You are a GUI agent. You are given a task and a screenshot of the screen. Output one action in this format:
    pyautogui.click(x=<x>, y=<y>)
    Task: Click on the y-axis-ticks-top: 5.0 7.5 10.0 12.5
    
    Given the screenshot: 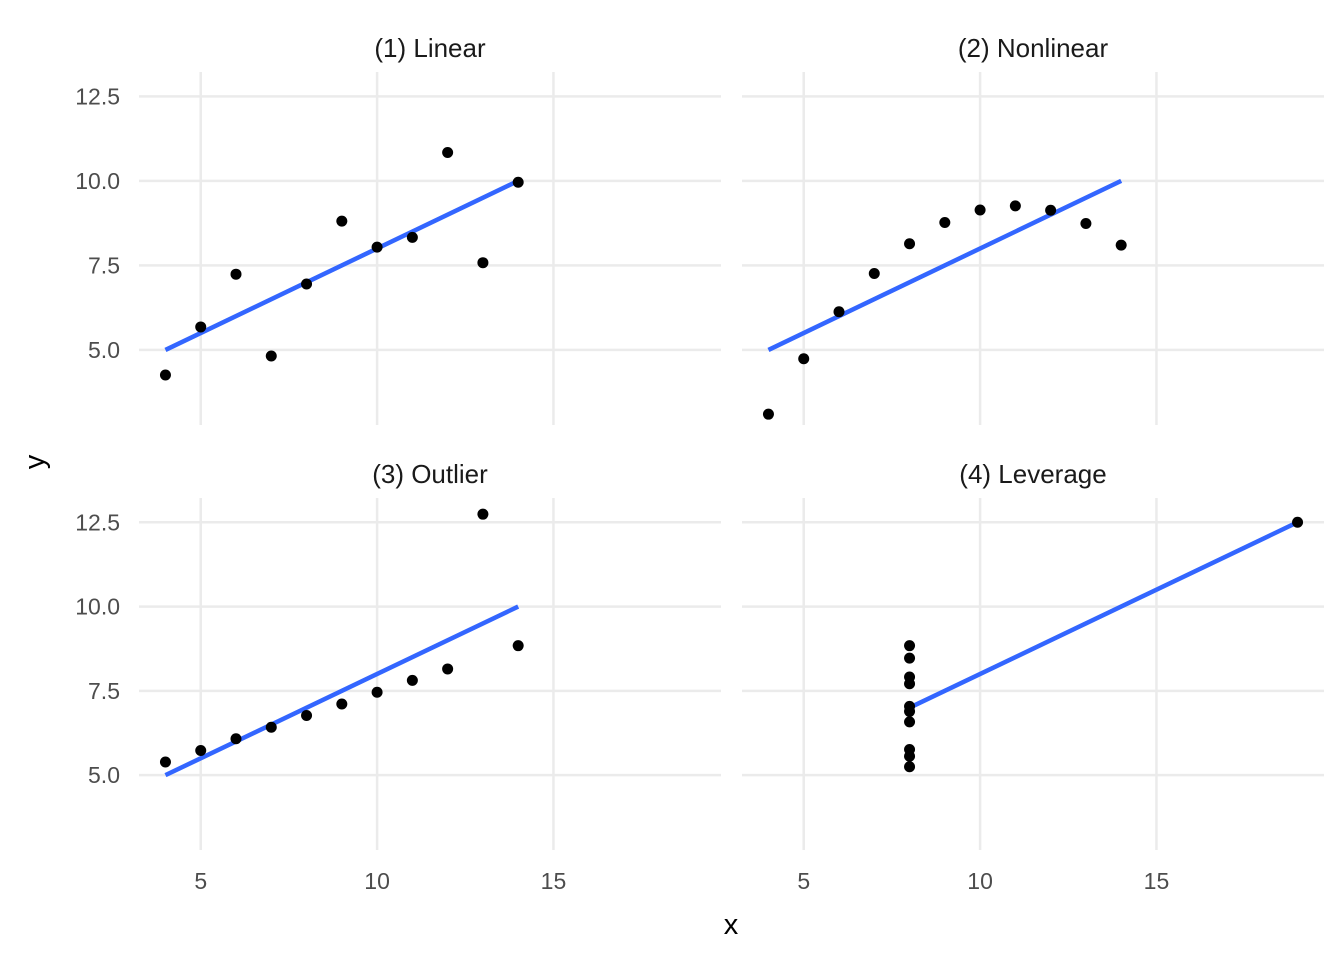 What is the action you would take?
    pyautogui.click(x=97, y=223)
    